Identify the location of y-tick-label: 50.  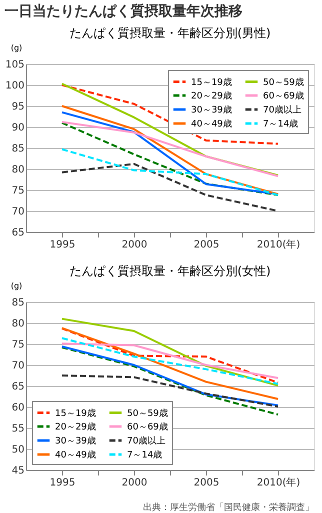
(18, 450).